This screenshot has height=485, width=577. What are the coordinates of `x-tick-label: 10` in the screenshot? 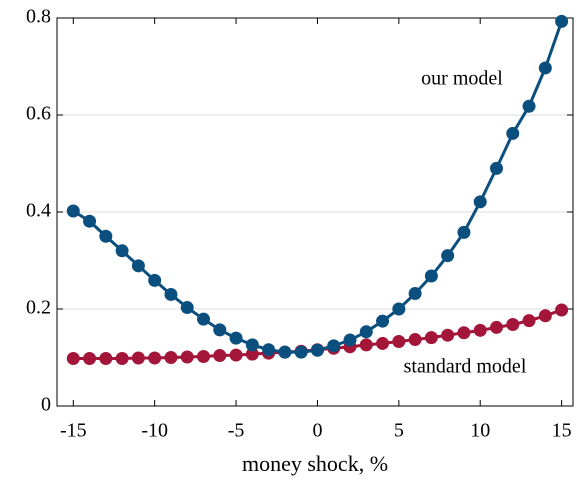 It's located at (480, 431).